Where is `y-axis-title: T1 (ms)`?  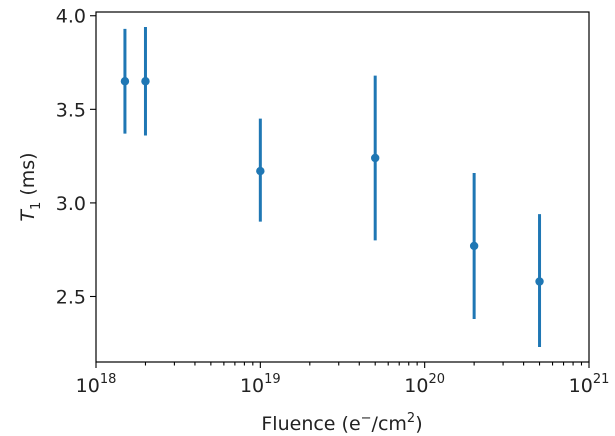
y-axis-title: T1 (ms) is located at coordinates (30, 186).